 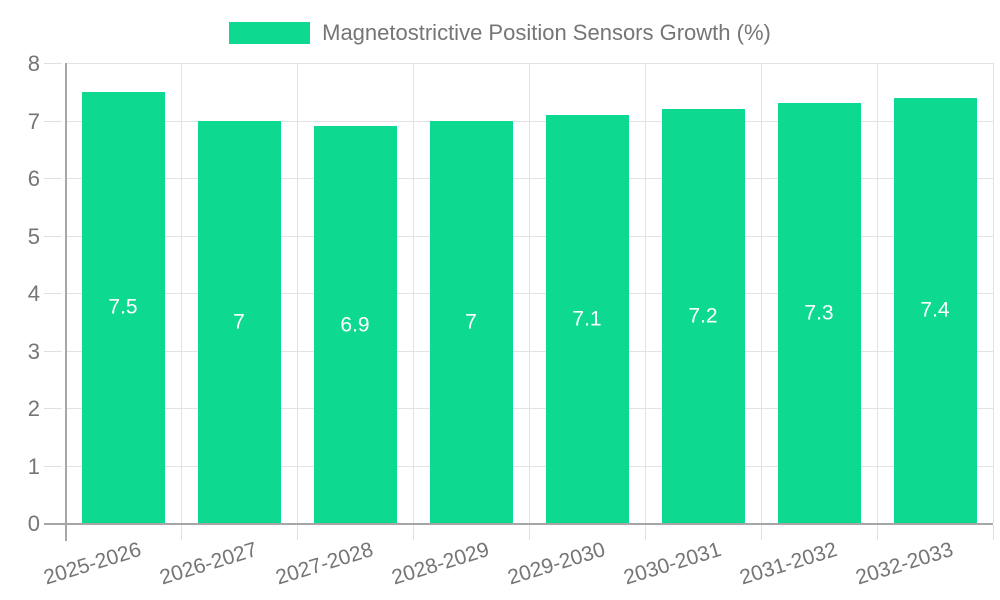 I want to click on x-axis-category-label: 2032-2033, so click(x=904, y=564).